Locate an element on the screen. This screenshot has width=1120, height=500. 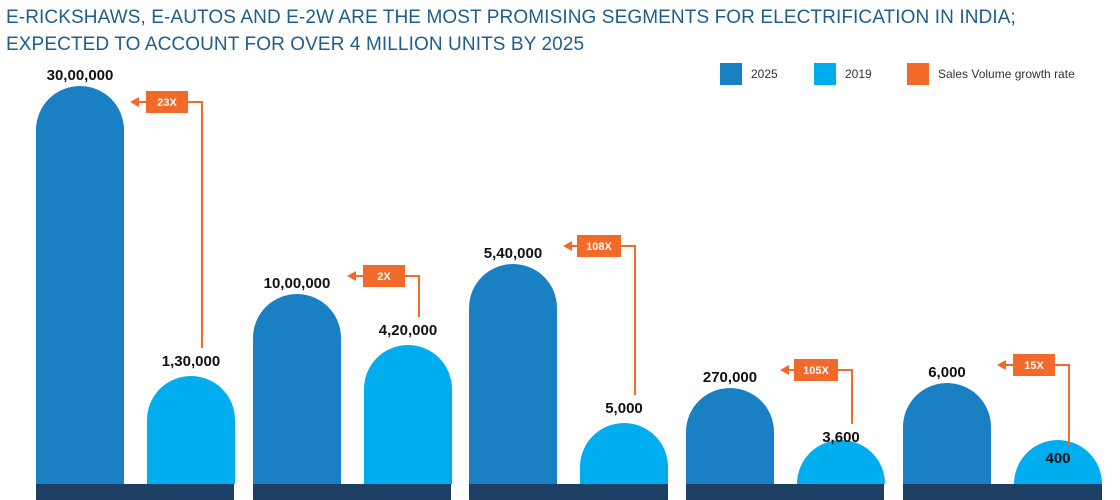
value-label-2025-group-1: 30,00,000 is located at coordinates (80, 75).